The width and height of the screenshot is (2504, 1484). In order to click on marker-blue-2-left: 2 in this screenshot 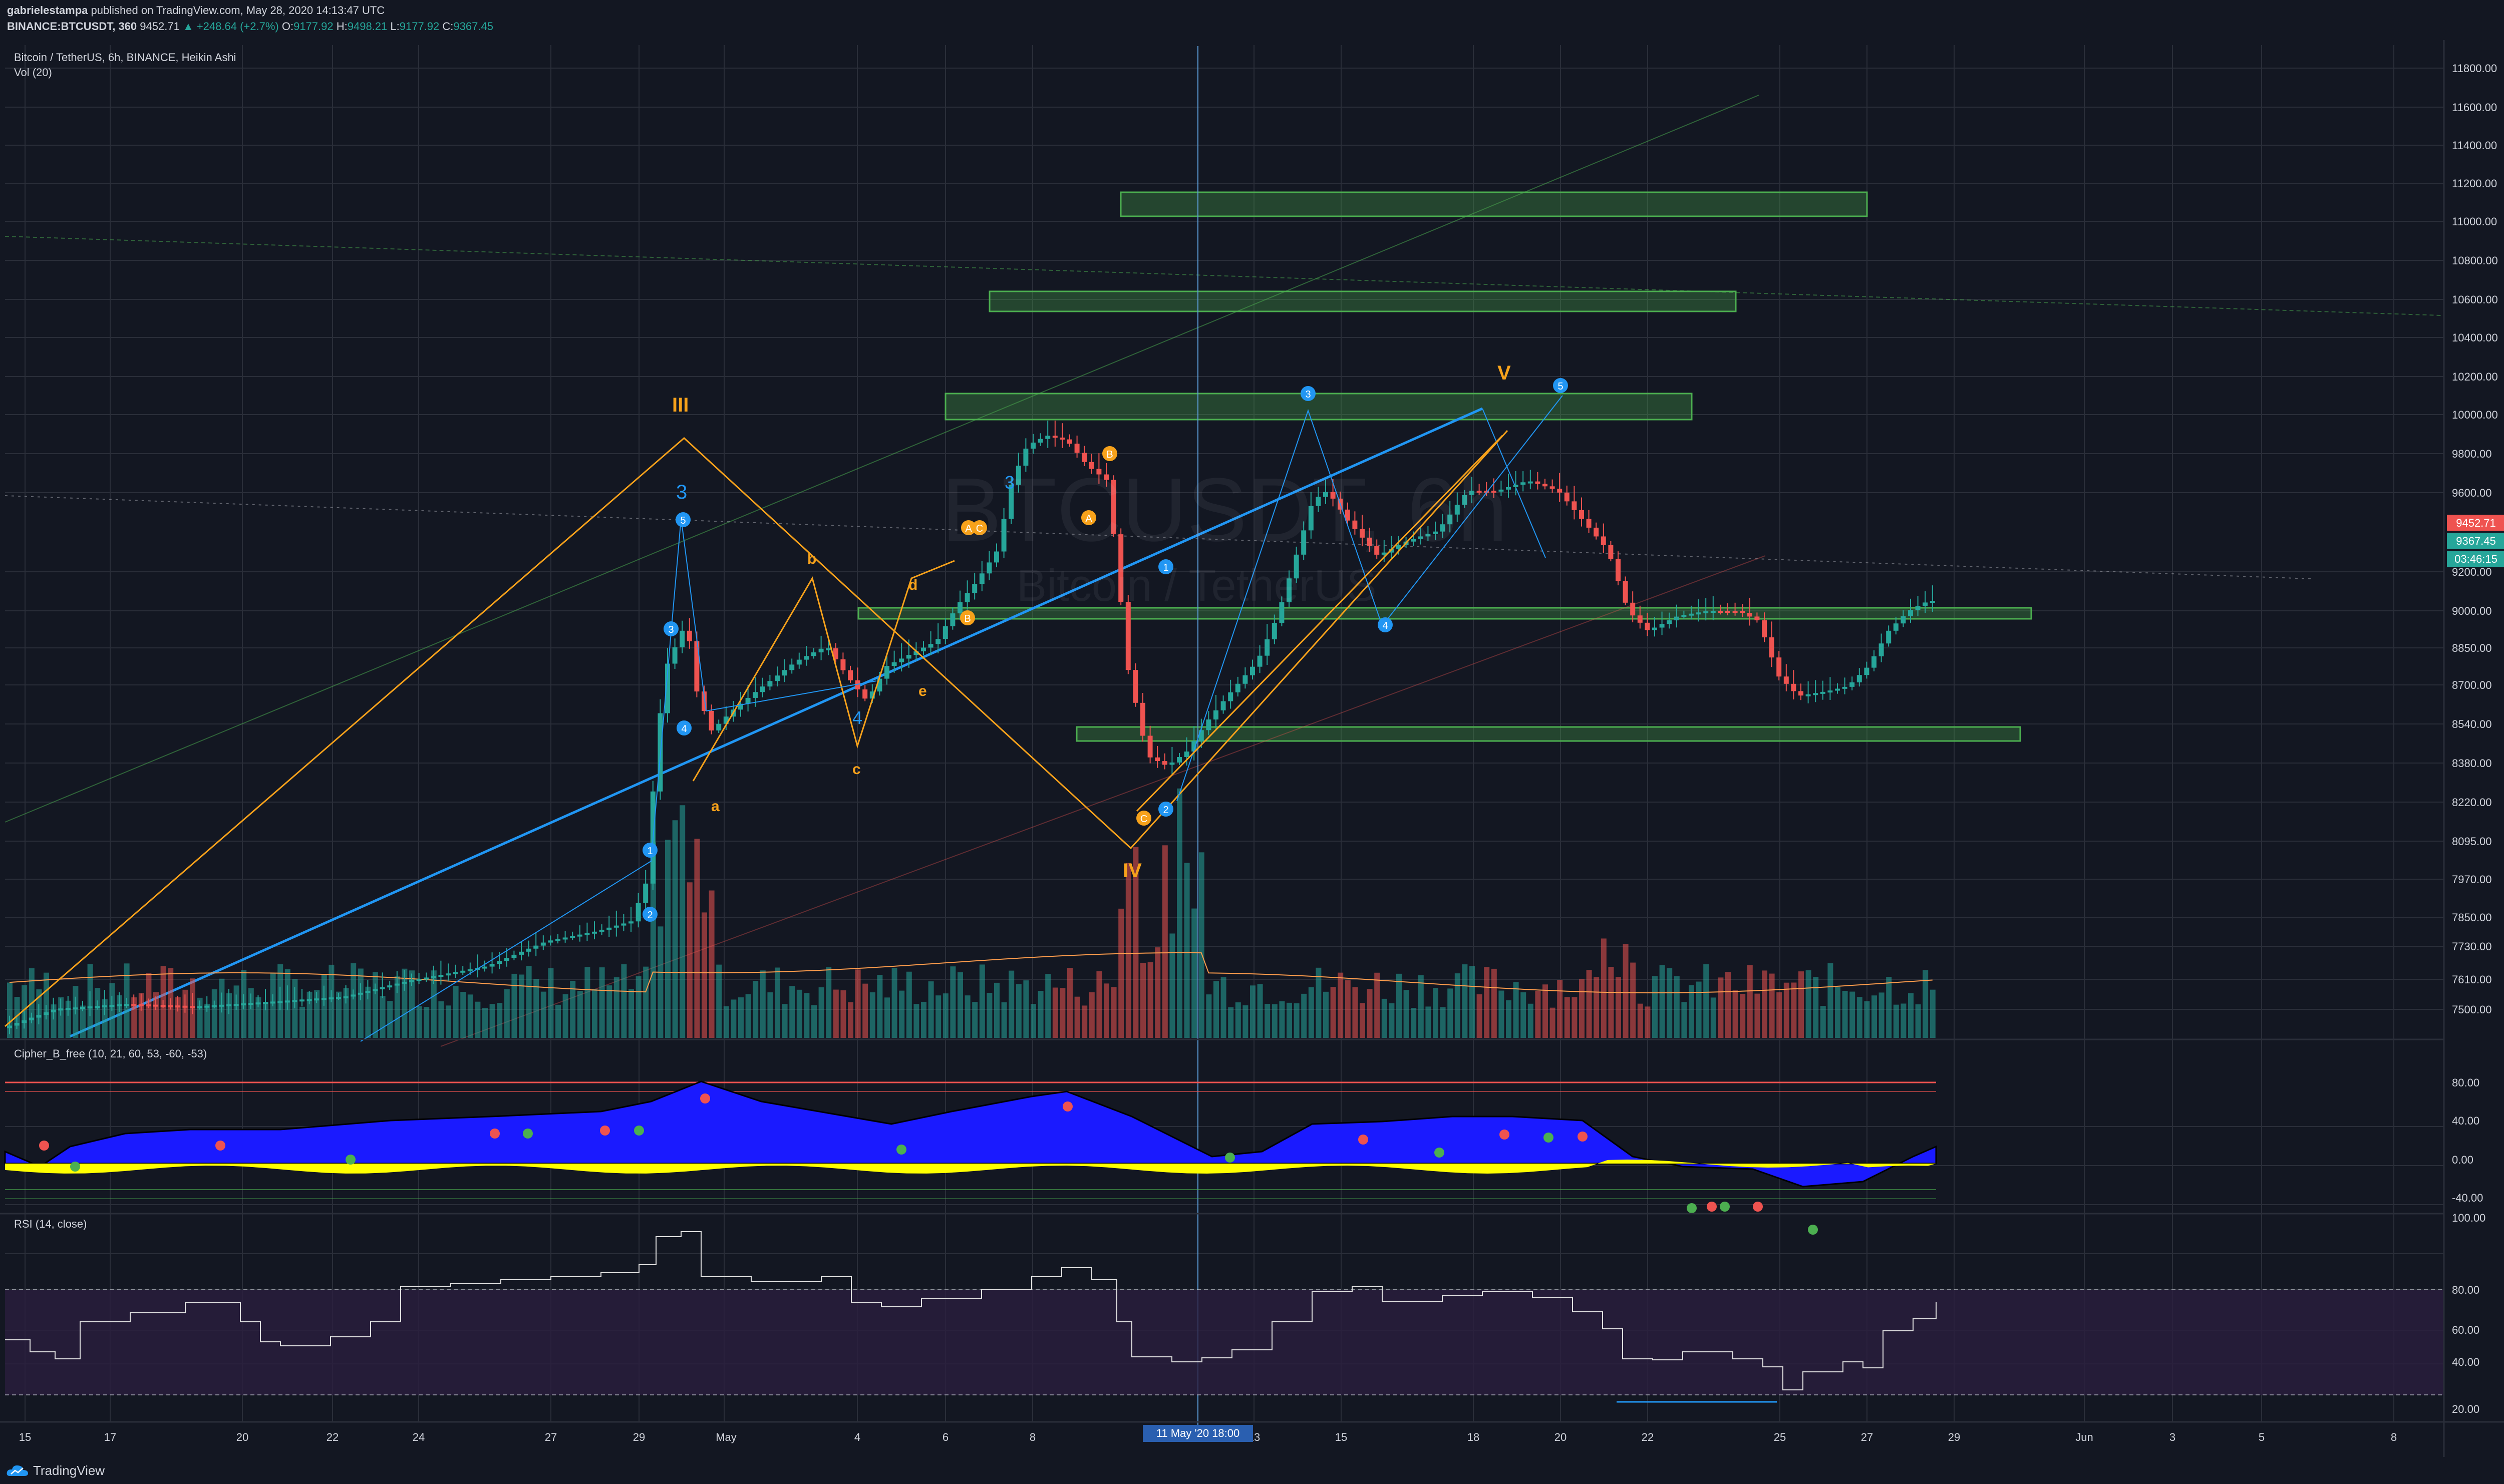, I will do `click(651, 914)`.